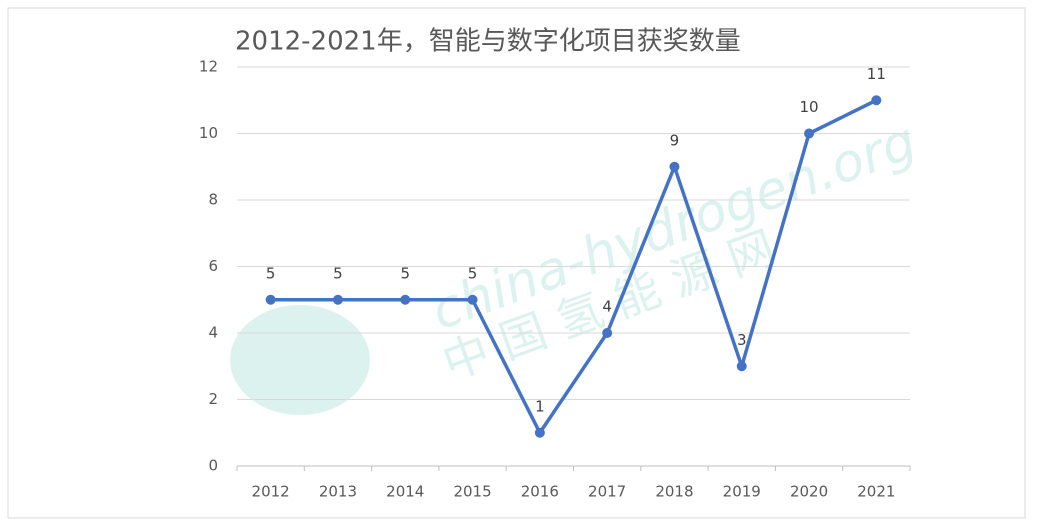 The width and height of the screenshot is (1037, 529). What do you see at coordinates (271, 492) in the screenshot?
I see `x-tick-label: 2012` at bounding box center [271, 492].